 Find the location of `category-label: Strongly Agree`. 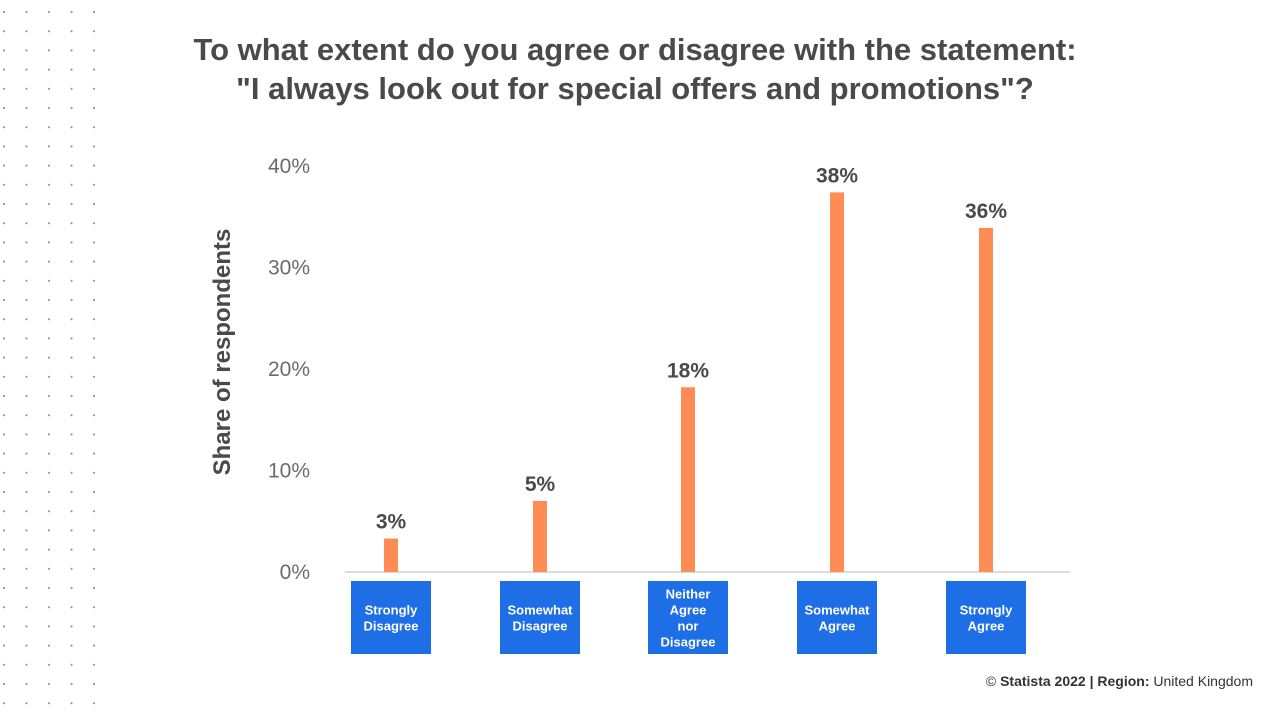

category-label: Strongly Agree is located at coordinates (986, 618).